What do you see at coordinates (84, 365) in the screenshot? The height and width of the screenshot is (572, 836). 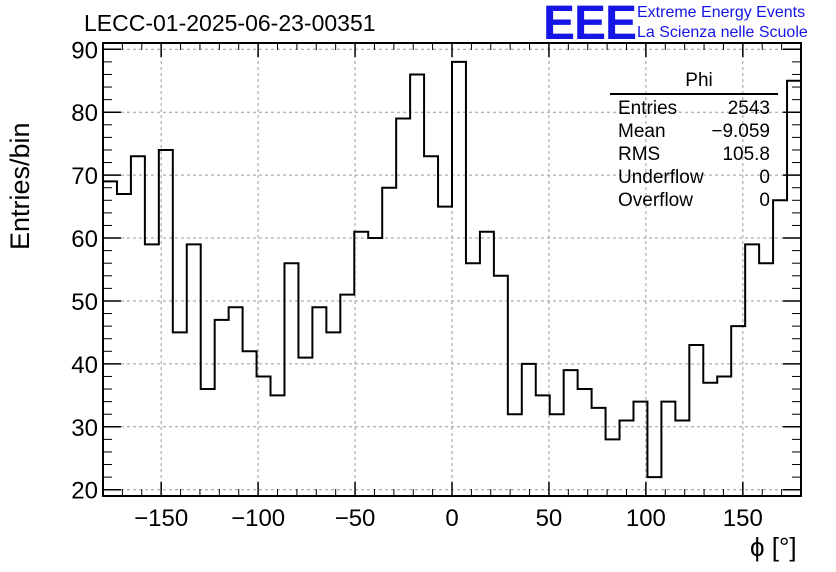 I see `y-tick-label: 40` at bounding box center [84, 365].